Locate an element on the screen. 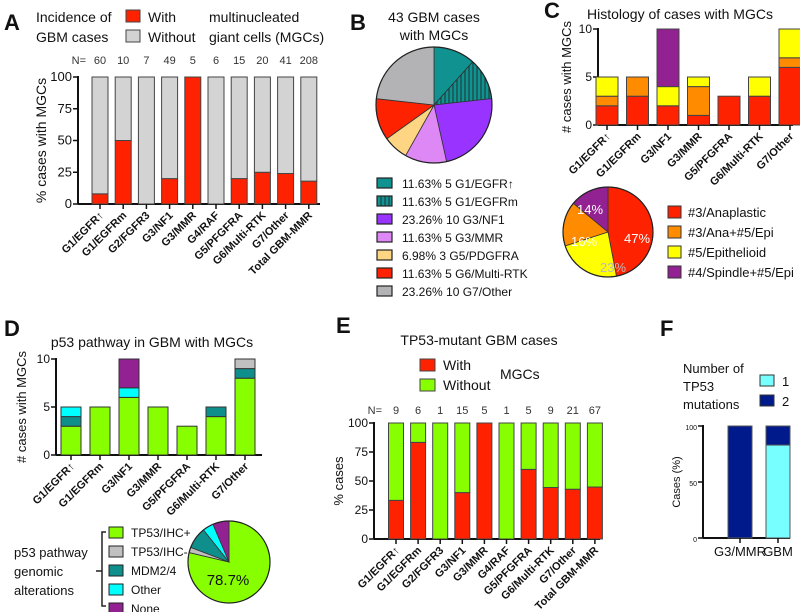 This screenshot has height=612, width=800. panel-a-legend-suffix: multinucleated is located at coordinates (254, 17).